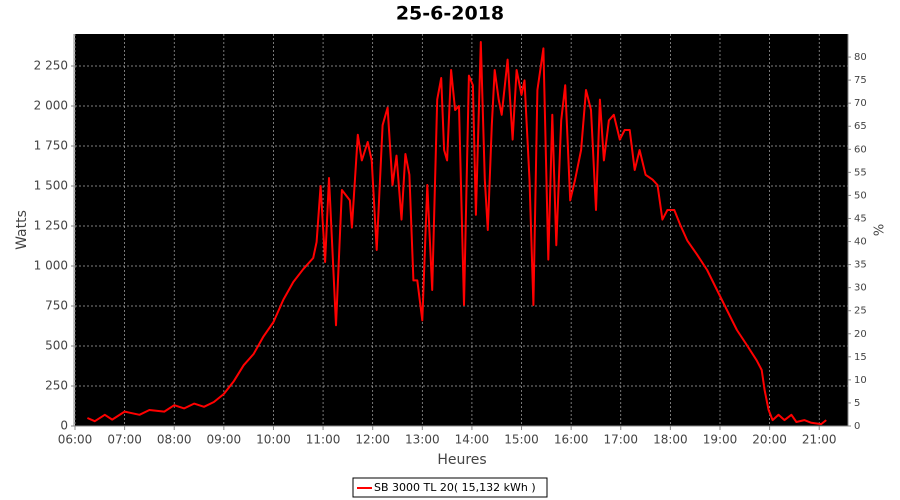 The image size is (900, 500). What do you see at coordinates (860, 380) in the screenshot?
I see `y2-tick-label: 10` at bounding box center [860, 380].